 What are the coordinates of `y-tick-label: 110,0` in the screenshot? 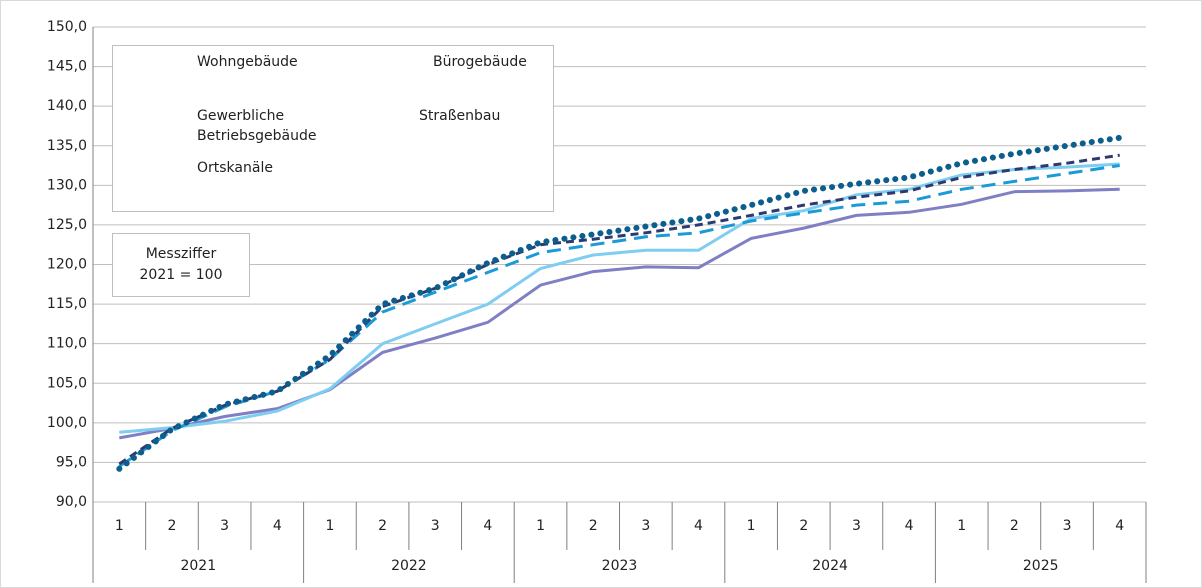 It's located at (67, 344).